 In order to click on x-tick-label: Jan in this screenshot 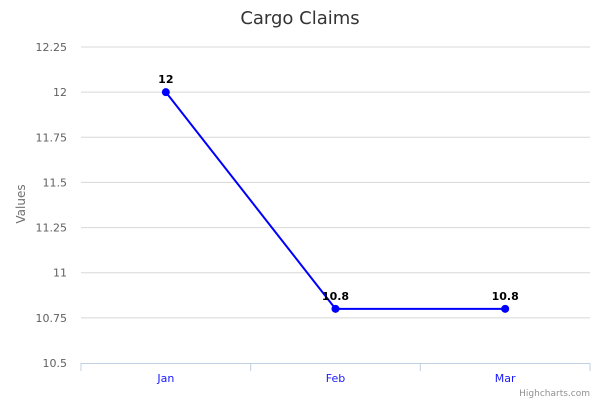, I will do `click(165, 378)`.